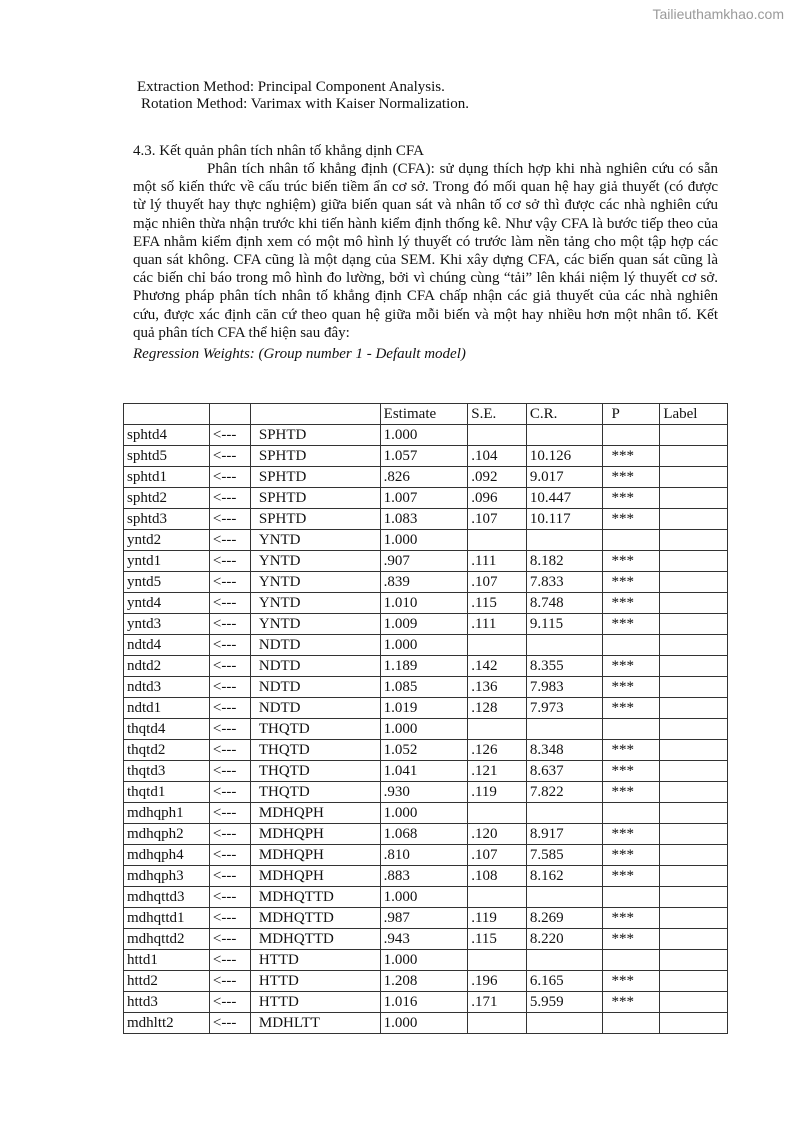 Image resolution: width=794 pixels, height=1123 pixels. Describe the element at coordinates (497, 771) in the screenshot. I see `se-cell: .121` at that location.